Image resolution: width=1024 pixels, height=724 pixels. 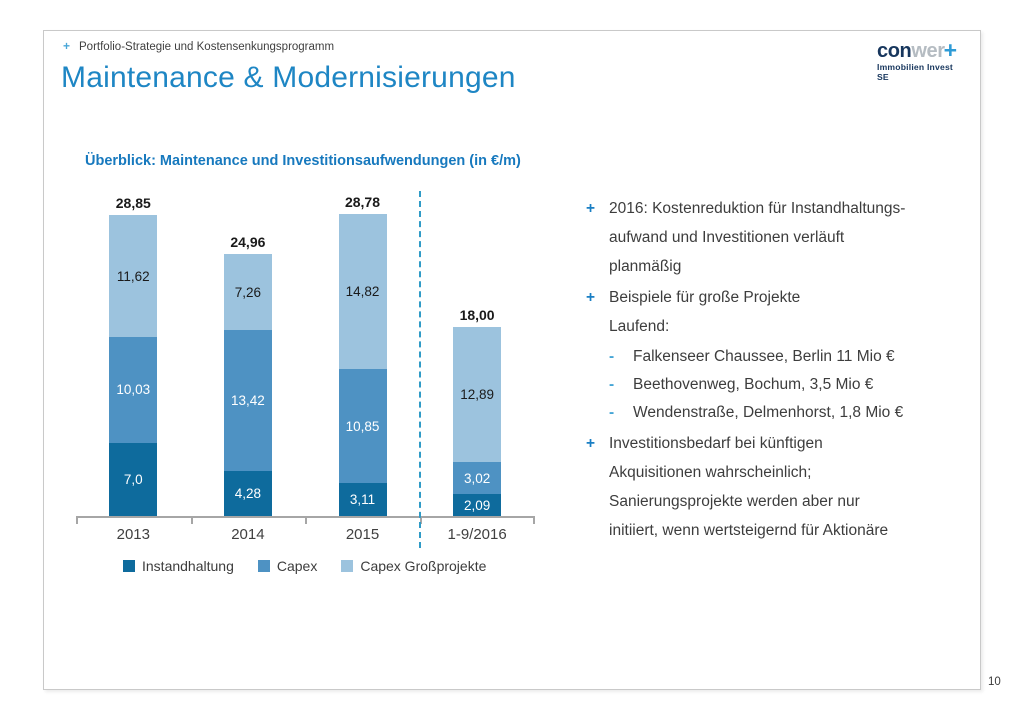 What do you see at coordinates (248, 241) in the screenshot?
I see `bar-total-label: 24,96` at bounding box center [248, 241].